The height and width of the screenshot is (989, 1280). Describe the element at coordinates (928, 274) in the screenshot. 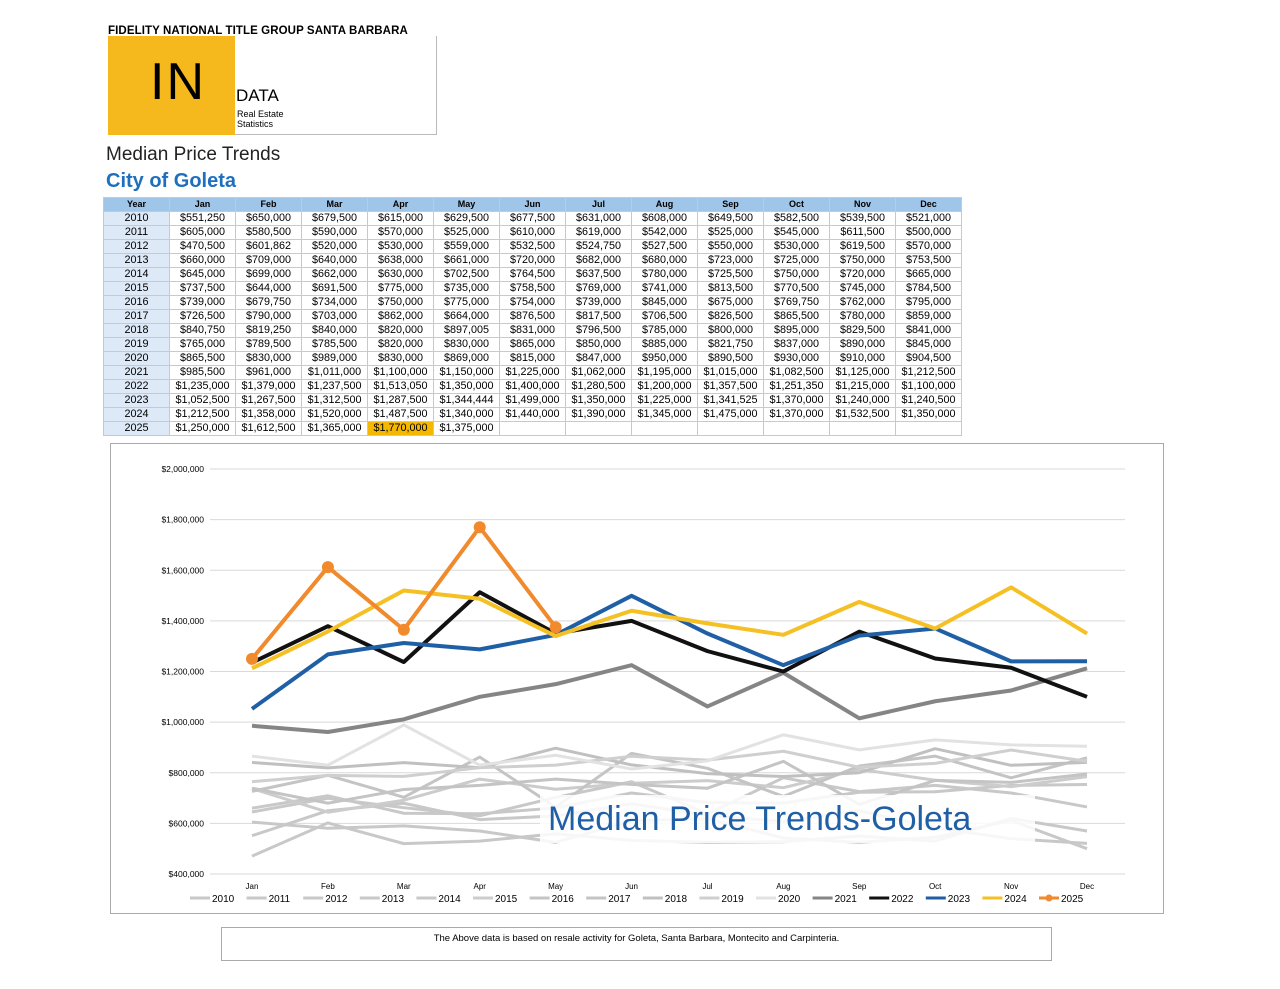

I see `table-cell: $665,000` at that location.